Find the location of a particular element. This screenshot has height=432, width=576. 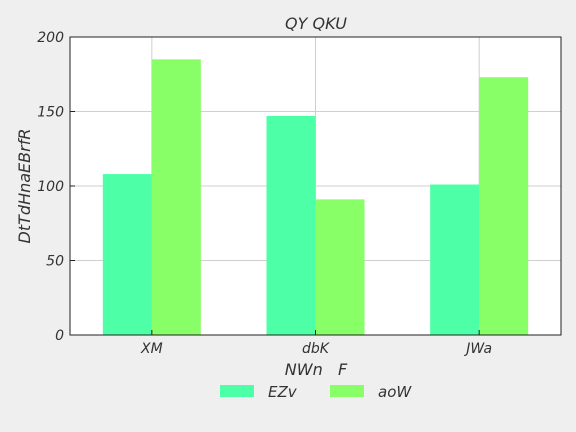

x-tick-label: XM is located at coordinates (151, 349).